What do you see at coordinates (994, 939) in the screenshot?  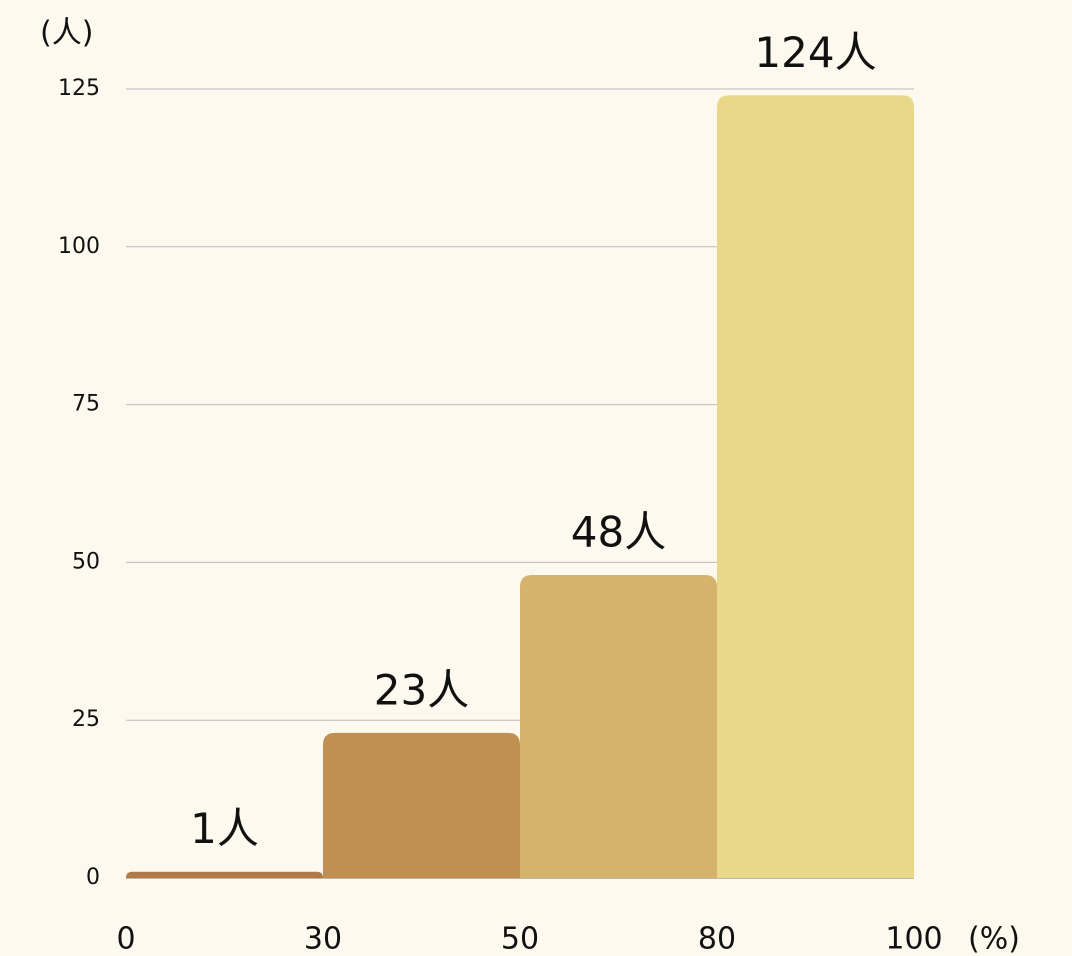 I see `x-axis-label: (%)` at bounding box center [994, 939].